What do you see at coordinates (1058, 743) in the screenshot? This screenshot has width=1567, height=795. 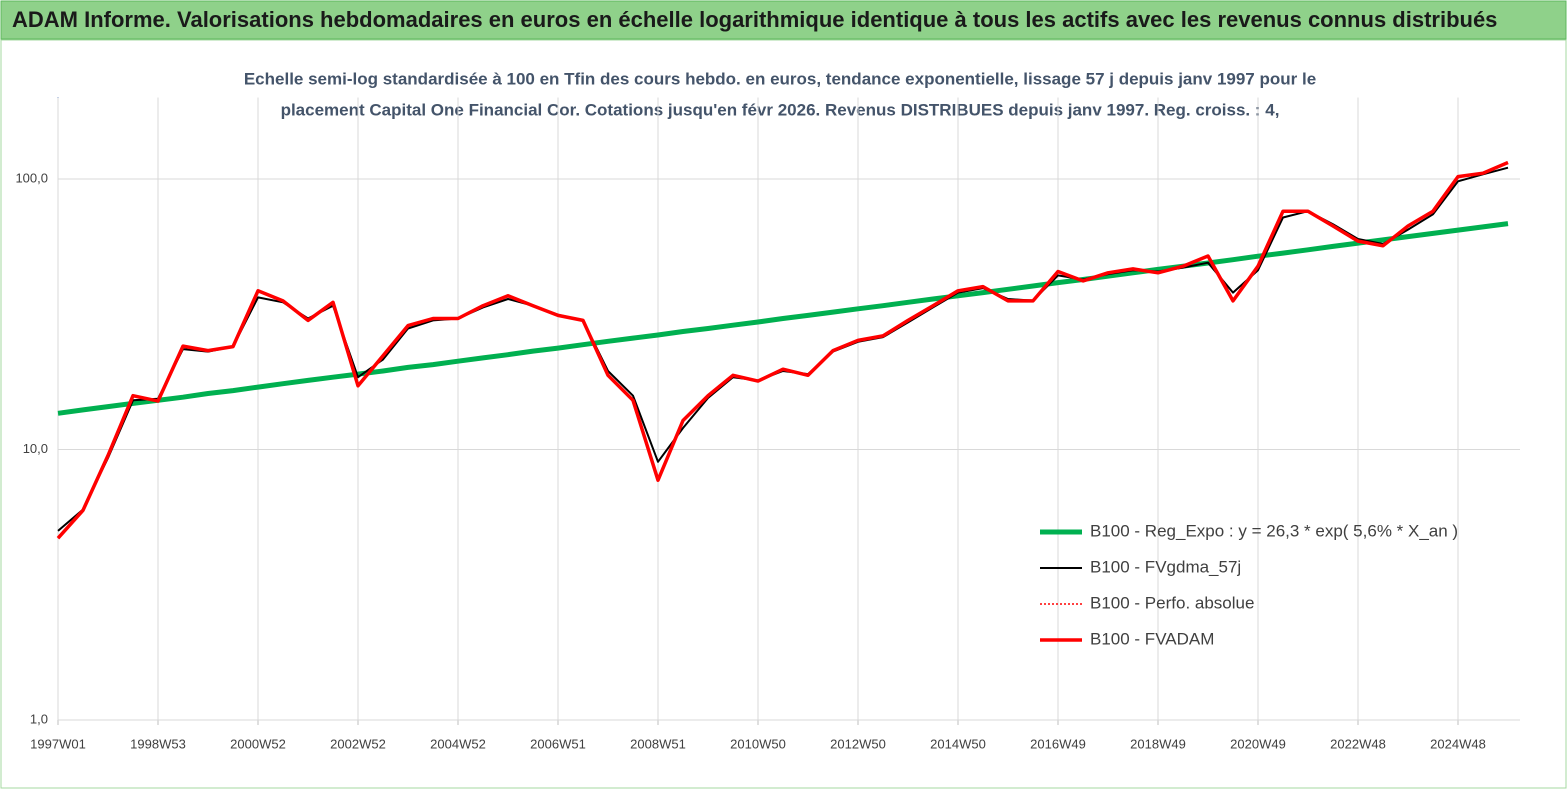 I see `x-tick-label: 2016W49` at bounding box center [1058, 743].